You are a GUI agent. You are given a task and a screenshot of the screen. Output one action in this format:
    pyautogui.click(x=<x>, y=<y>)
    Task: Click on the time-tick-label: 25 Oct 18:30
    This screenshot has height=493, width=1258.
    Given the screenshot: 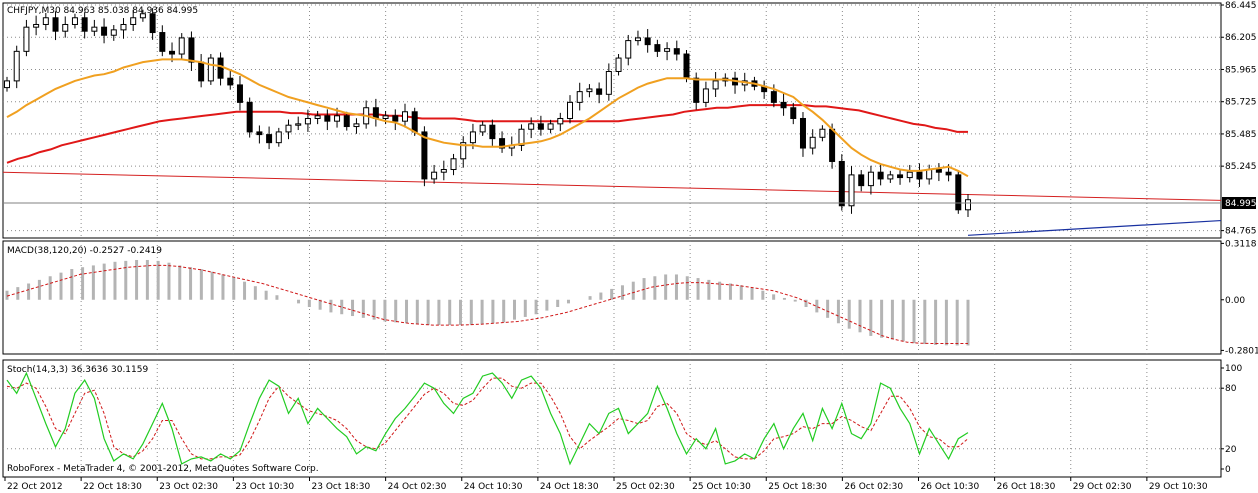 What is the action you would take?
    pyautogui.click(x=797, y=487)
    